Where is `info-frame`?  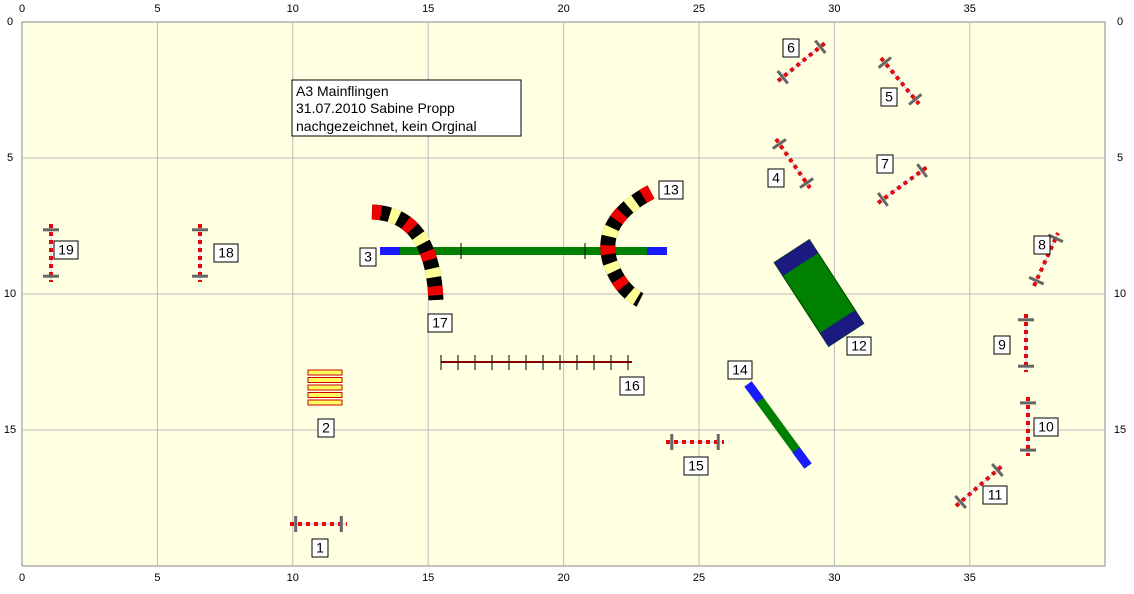
info-frame is located at coordinates (406, 108).